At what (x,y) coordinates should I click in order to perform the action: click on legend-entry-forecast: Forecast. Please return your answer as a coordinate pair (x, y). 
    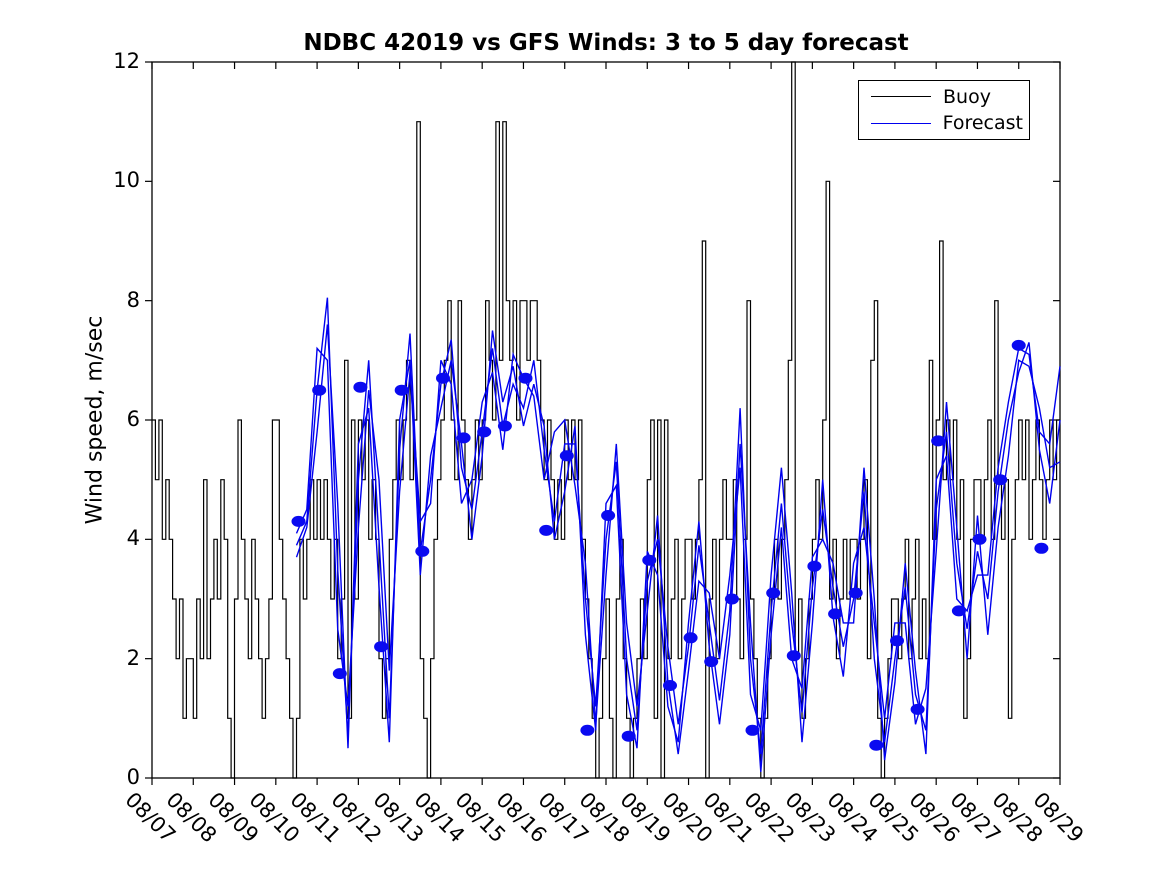
    Looking at the image, I should click on (944, 123).